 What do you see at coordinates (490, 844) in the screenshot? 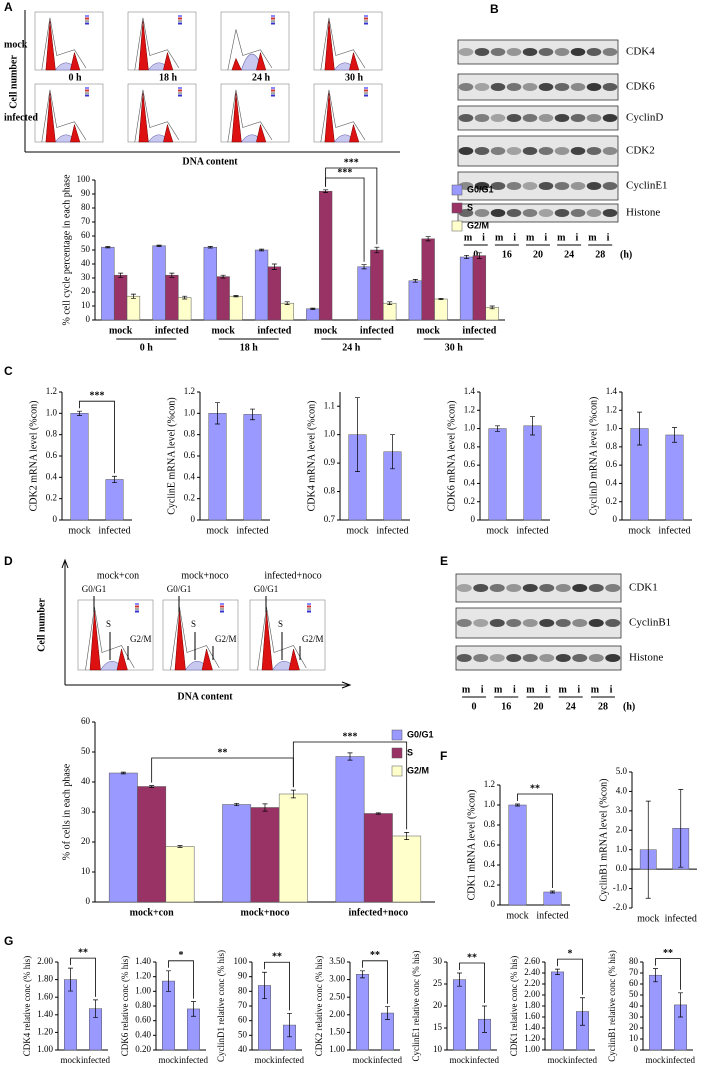
I see `y-tick-label: 0.6` at bounding box center [490, 844].